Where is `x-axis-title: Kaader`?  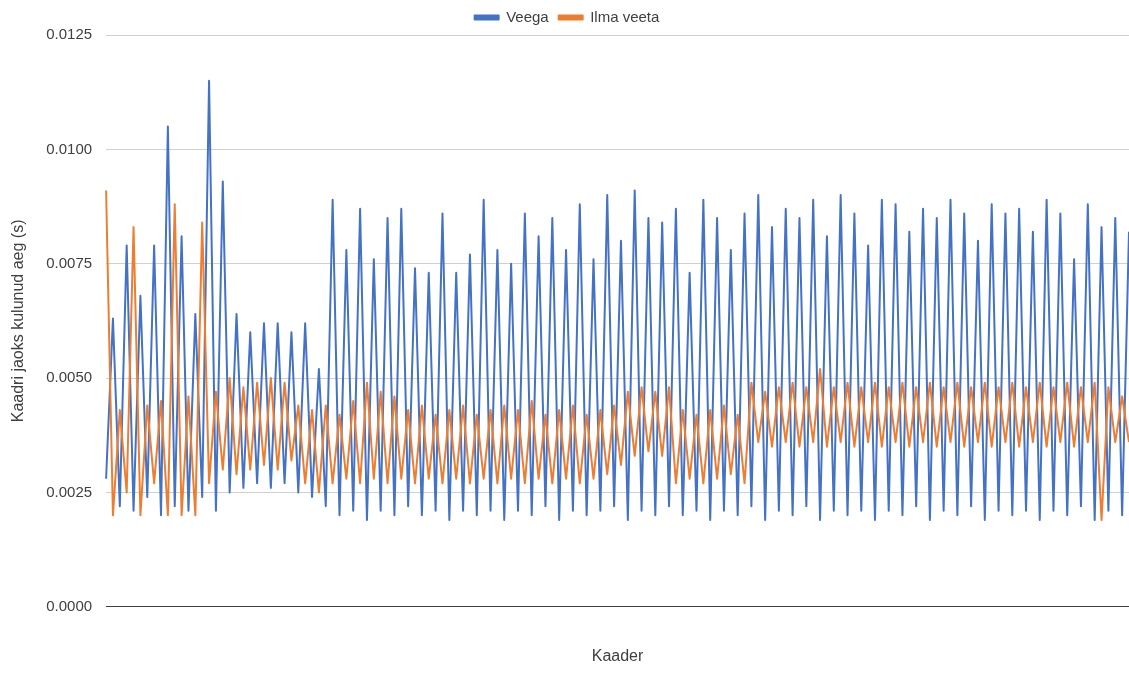
x-axis-title: Kaader is located at coordinates (618, 655).